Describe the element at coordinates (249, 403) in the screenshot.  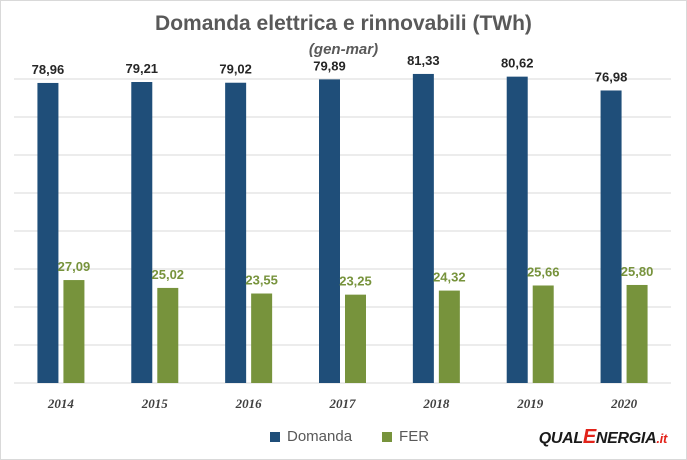
I see `x-tick-label-2016: 2016` at that location.